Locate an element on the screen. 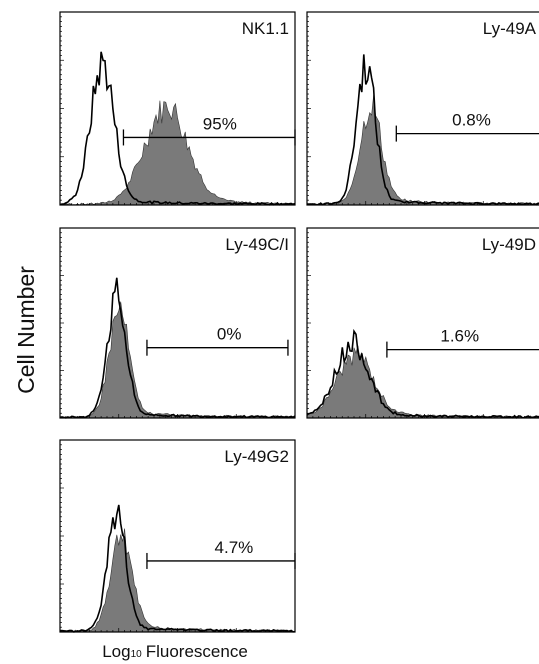 This screenshot has height=664, width=539. panel-title: Ly-49A is located at coordinates (510, 28).